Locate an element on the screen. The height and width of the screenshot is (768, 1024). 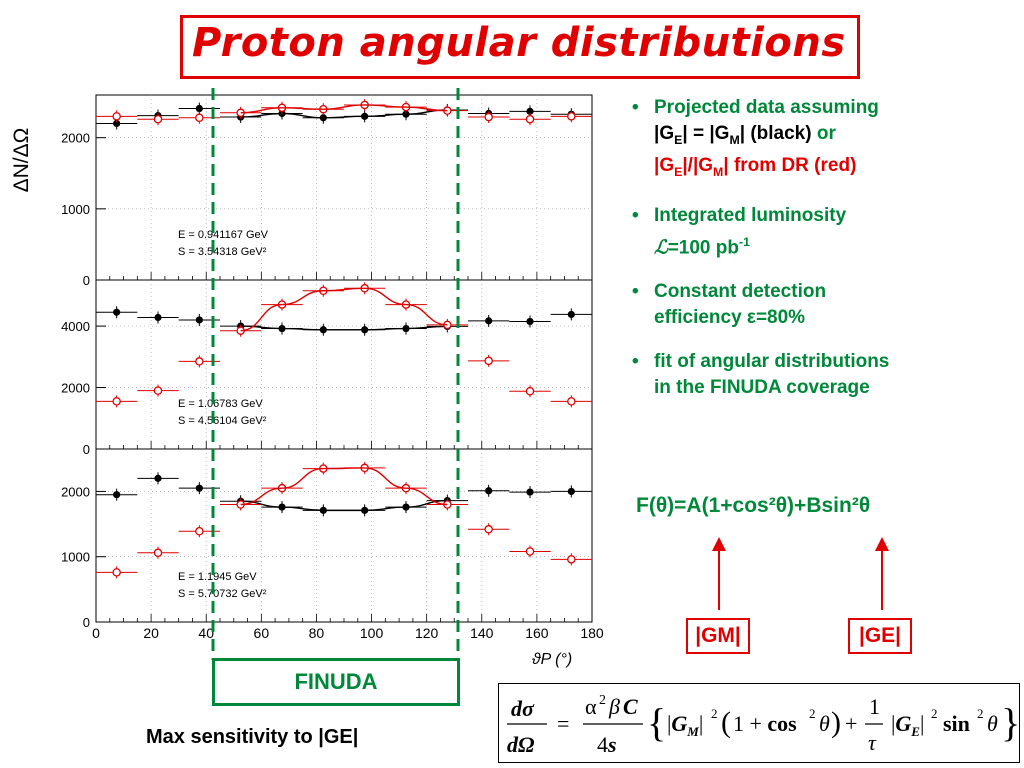
ge-label-box: |GE| is located at coordinates (880, 636).